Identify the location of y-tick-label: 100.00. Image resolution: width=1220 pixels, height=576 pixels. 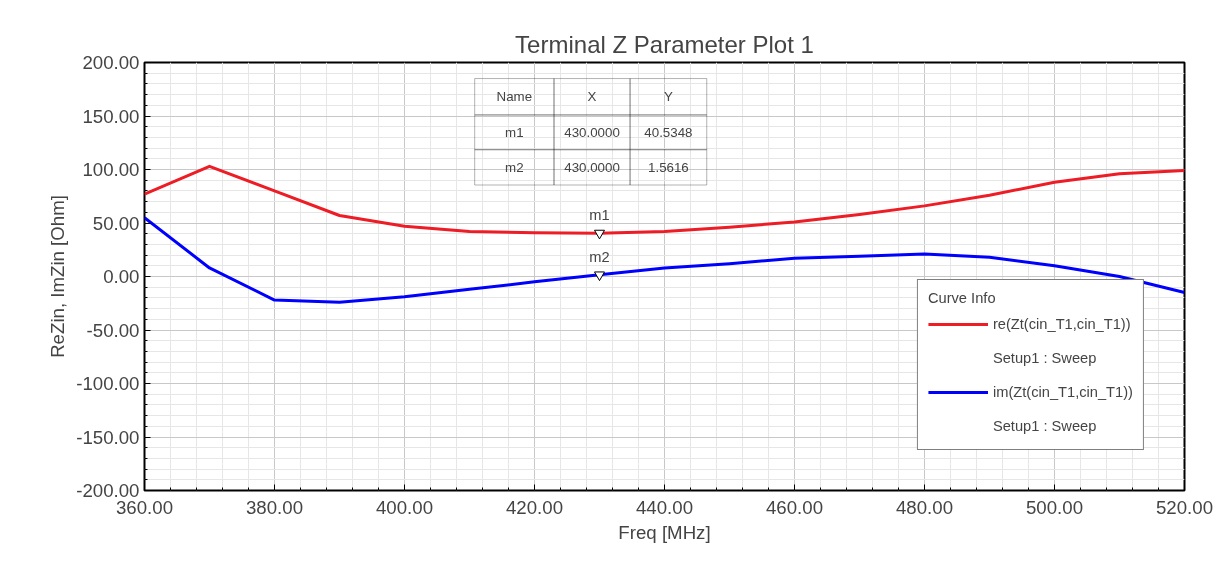
(111, 169).